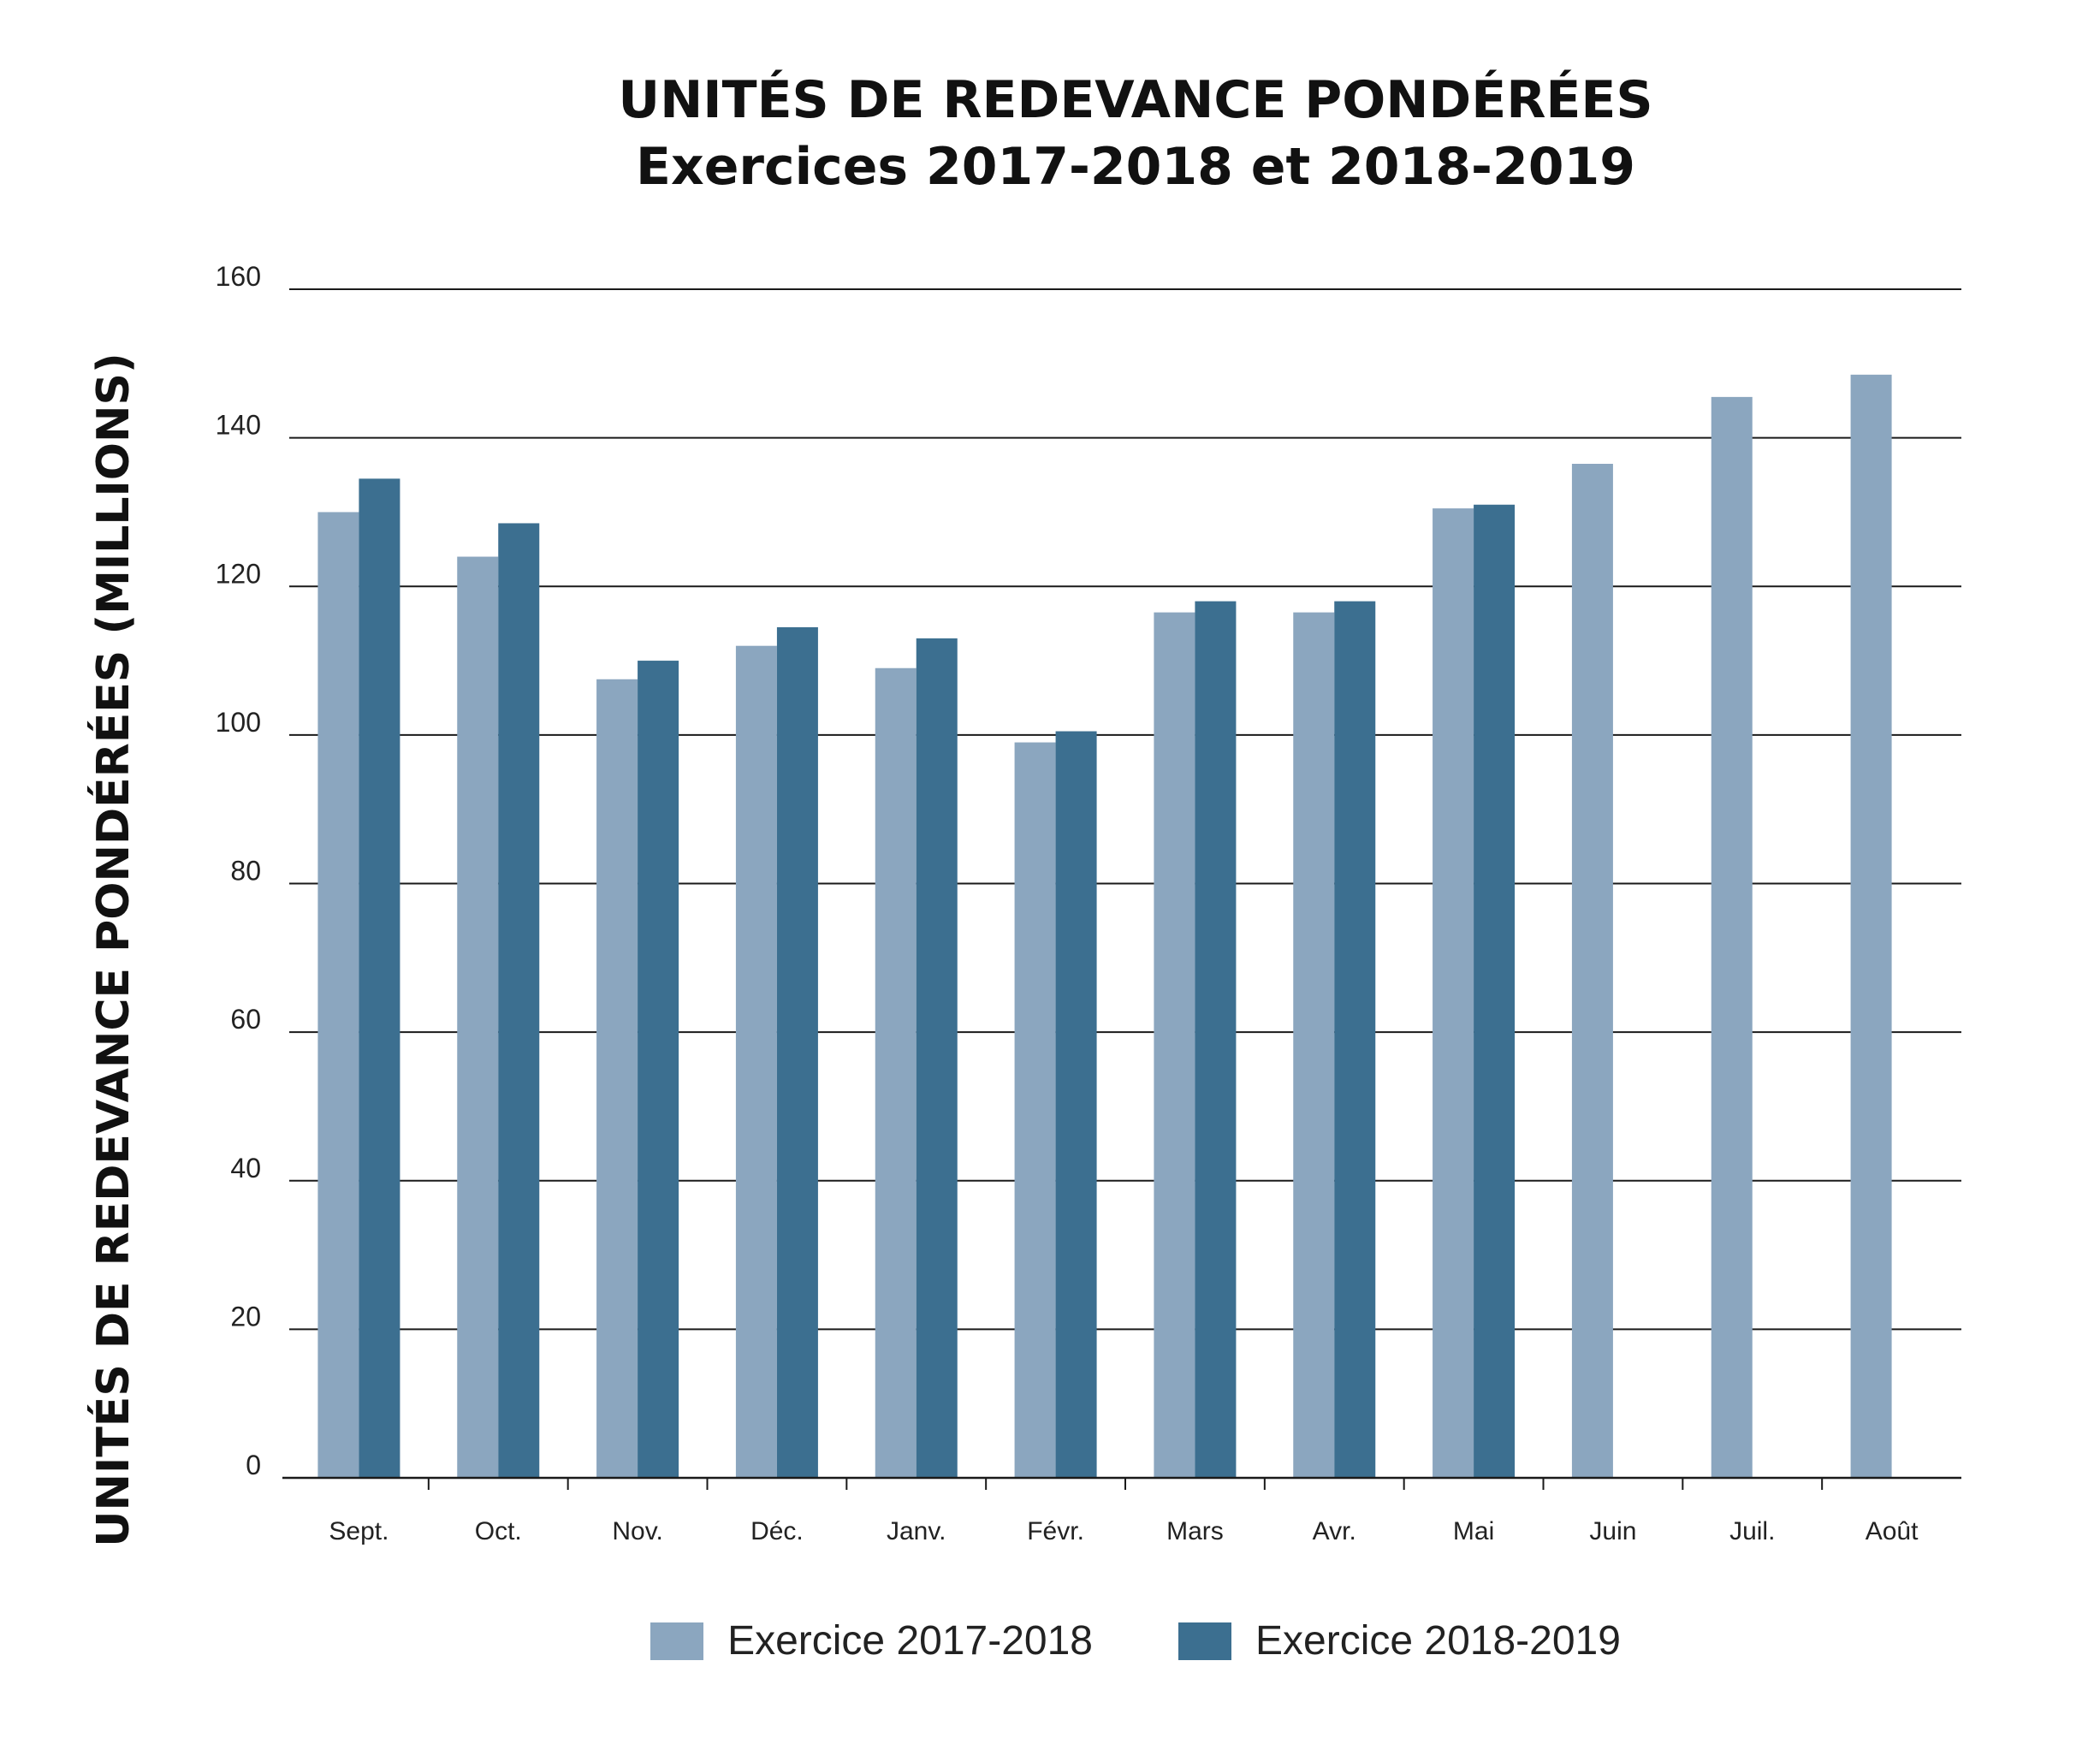  Describe the element at coordinates (245, 1168) in the screenshot. I see `y-tick-label: 40` at that location.